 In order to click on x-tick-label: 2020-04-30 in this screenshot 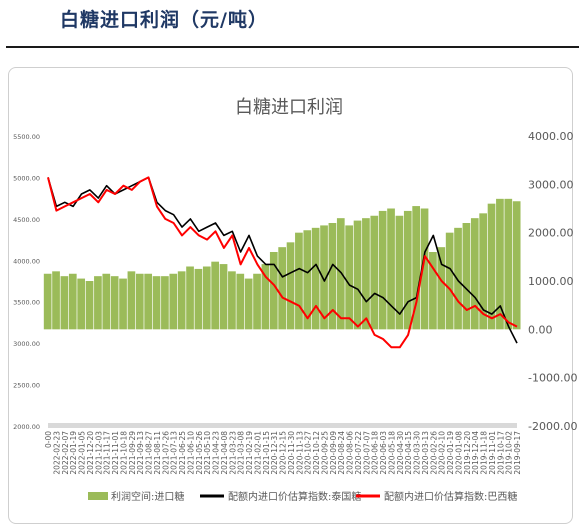, I will do `click(400, 453)`.